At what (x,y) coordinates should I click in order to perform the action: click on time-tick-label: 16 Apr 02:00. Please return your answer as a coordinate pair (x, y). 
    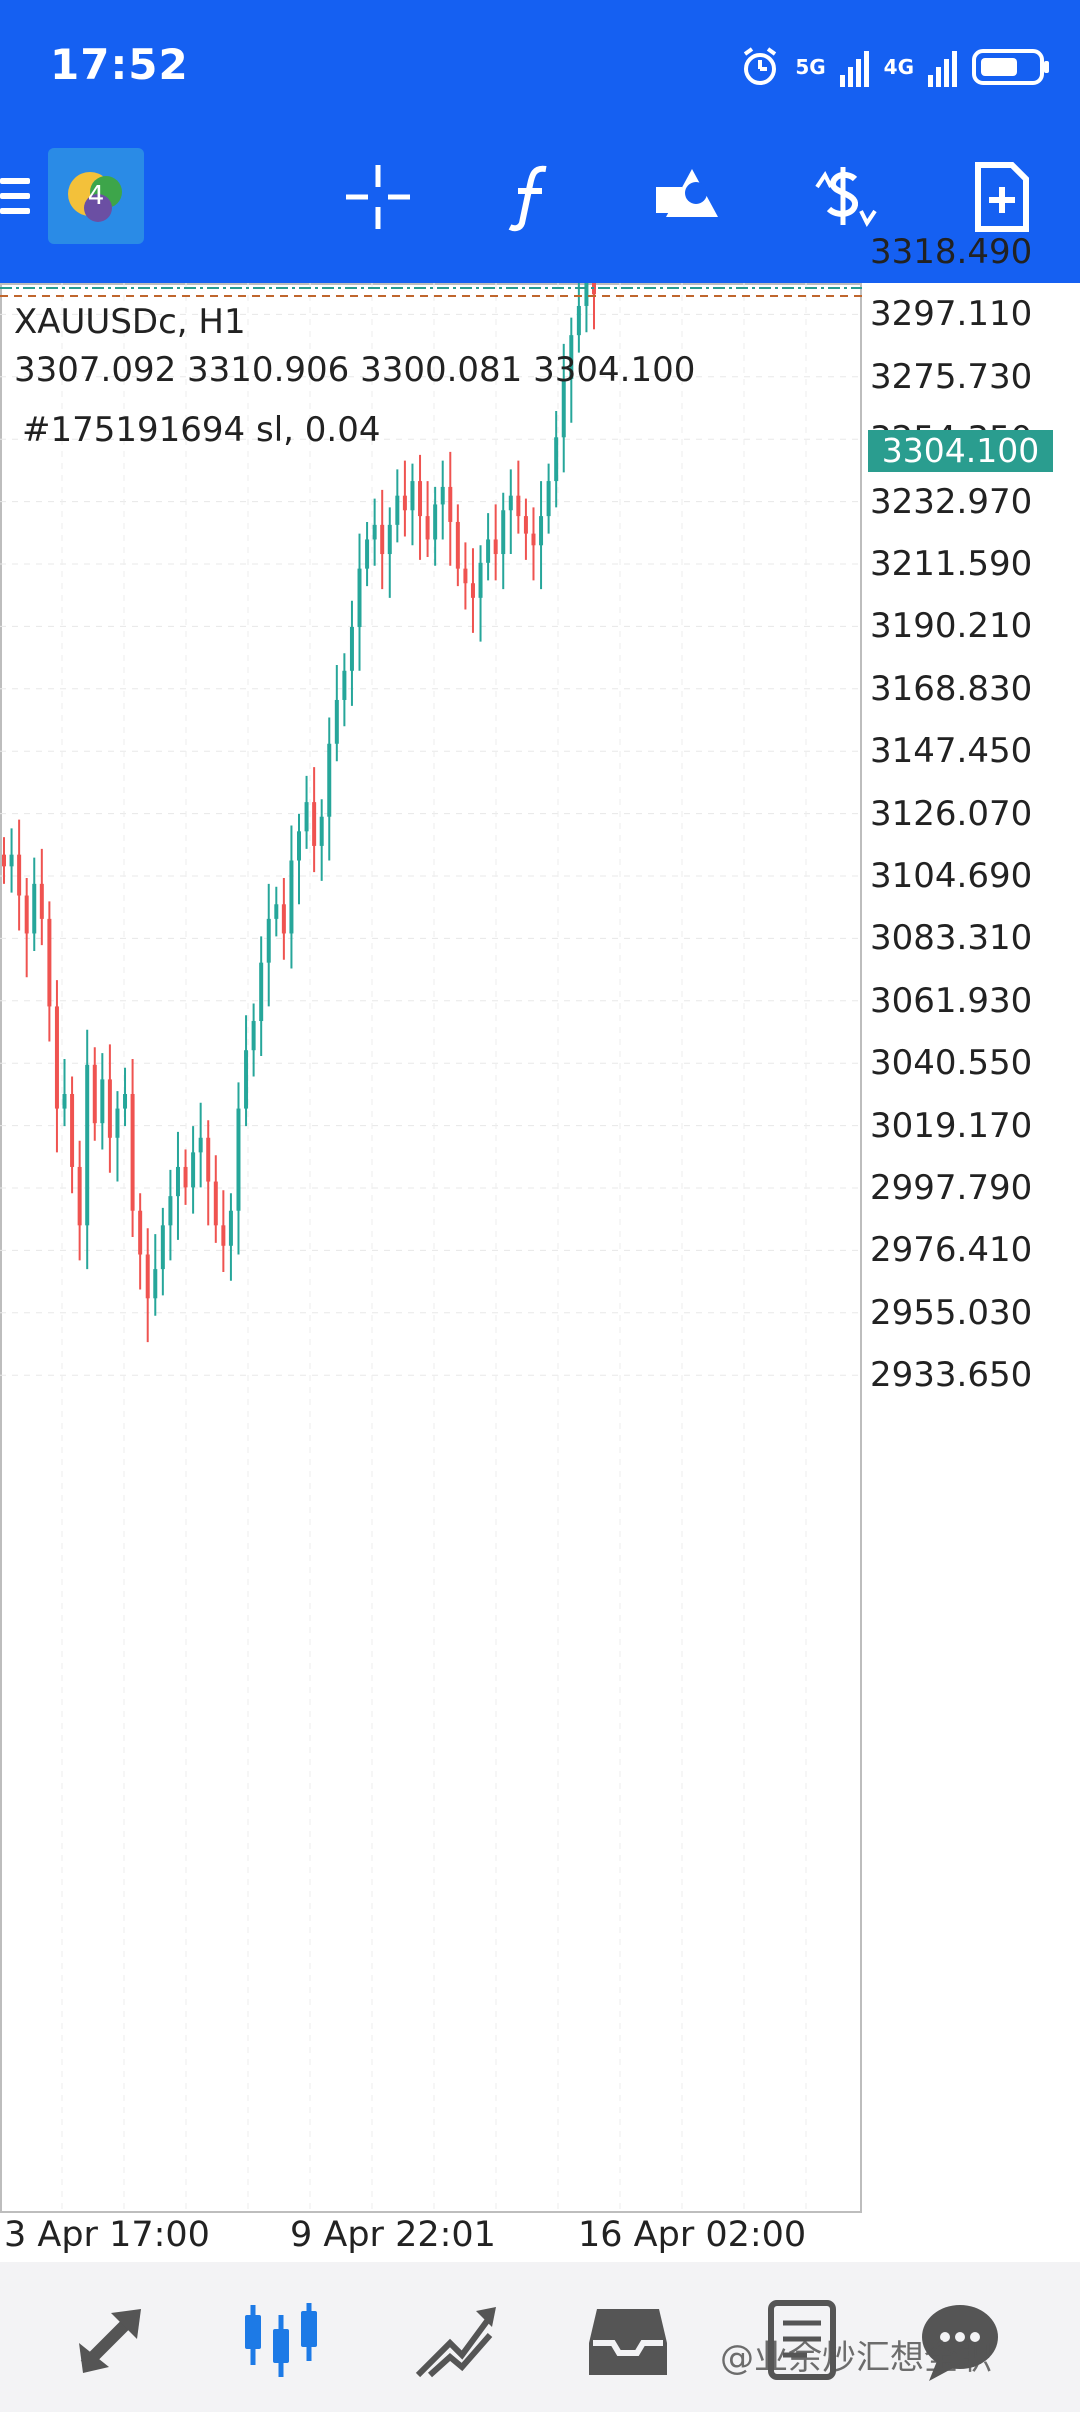
    Looking at the image, I should click on (692, 2235).